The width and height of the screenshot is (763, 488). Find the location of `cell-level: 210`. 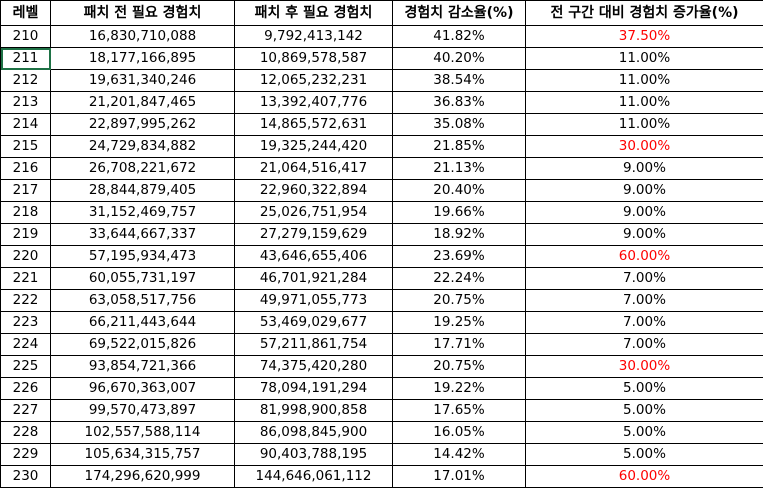

cell-level: 210 is located at coordinates (26, 37).